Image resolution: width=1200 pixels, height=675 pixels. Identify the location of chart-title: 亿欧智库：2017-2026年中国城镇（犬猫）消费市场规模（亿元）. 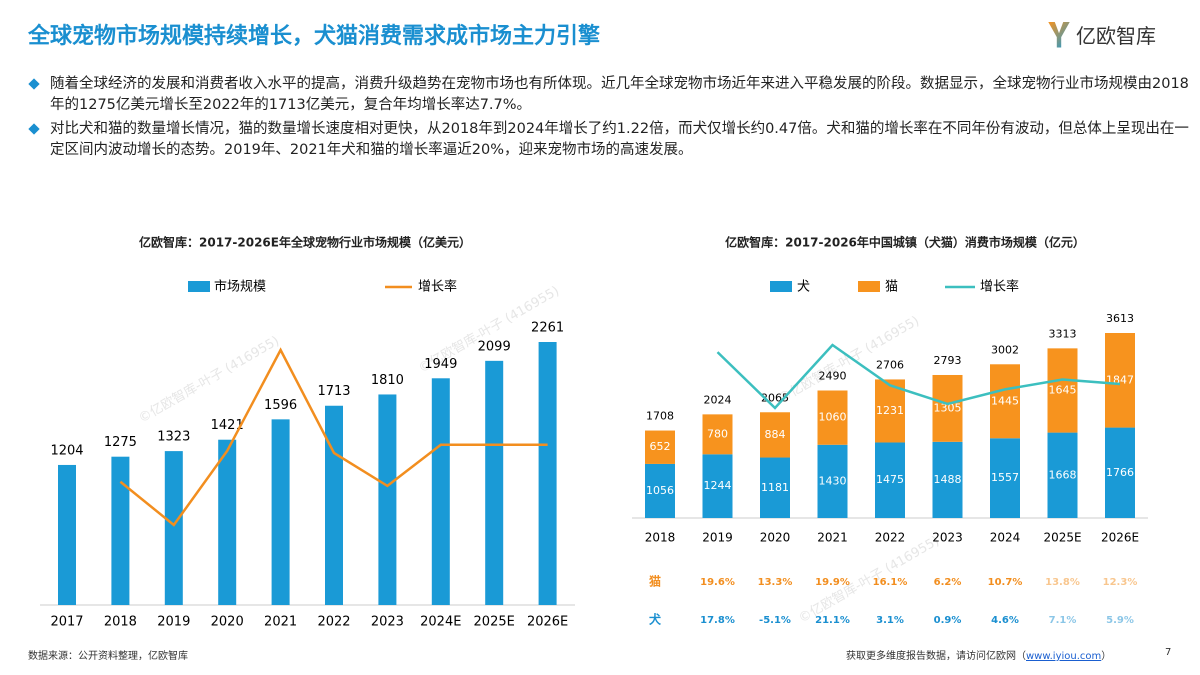
(905, 242).